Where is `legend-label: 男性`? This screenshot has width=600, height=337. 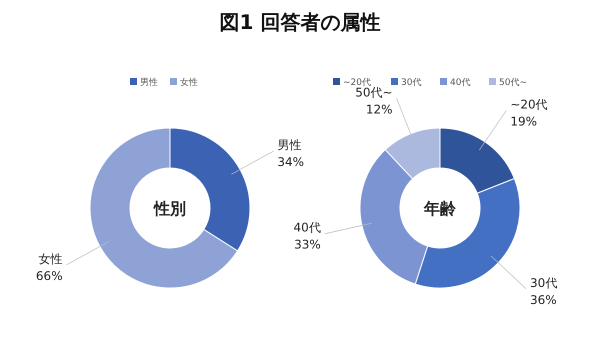 legend-label: 男性 is located at coordinates (149, 82).